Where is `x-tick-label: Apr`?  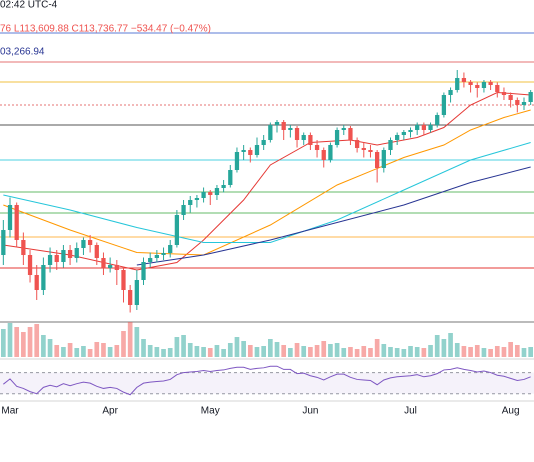
x-tick-label: Apr is located at coordinates (110, 411).